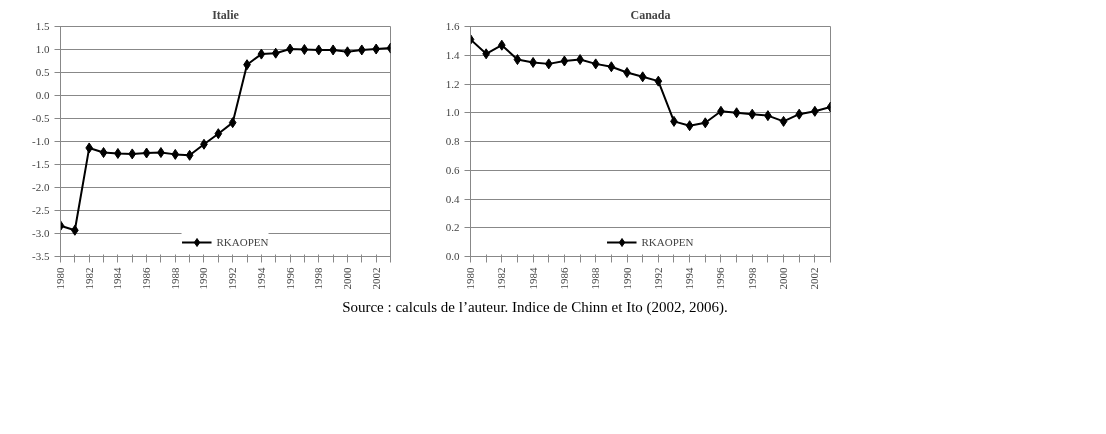 The image size is (1106, 434). Describe the element at coordinates (41, 187) in the screenshot. I see `y-tick-label: -2.0` at that location.